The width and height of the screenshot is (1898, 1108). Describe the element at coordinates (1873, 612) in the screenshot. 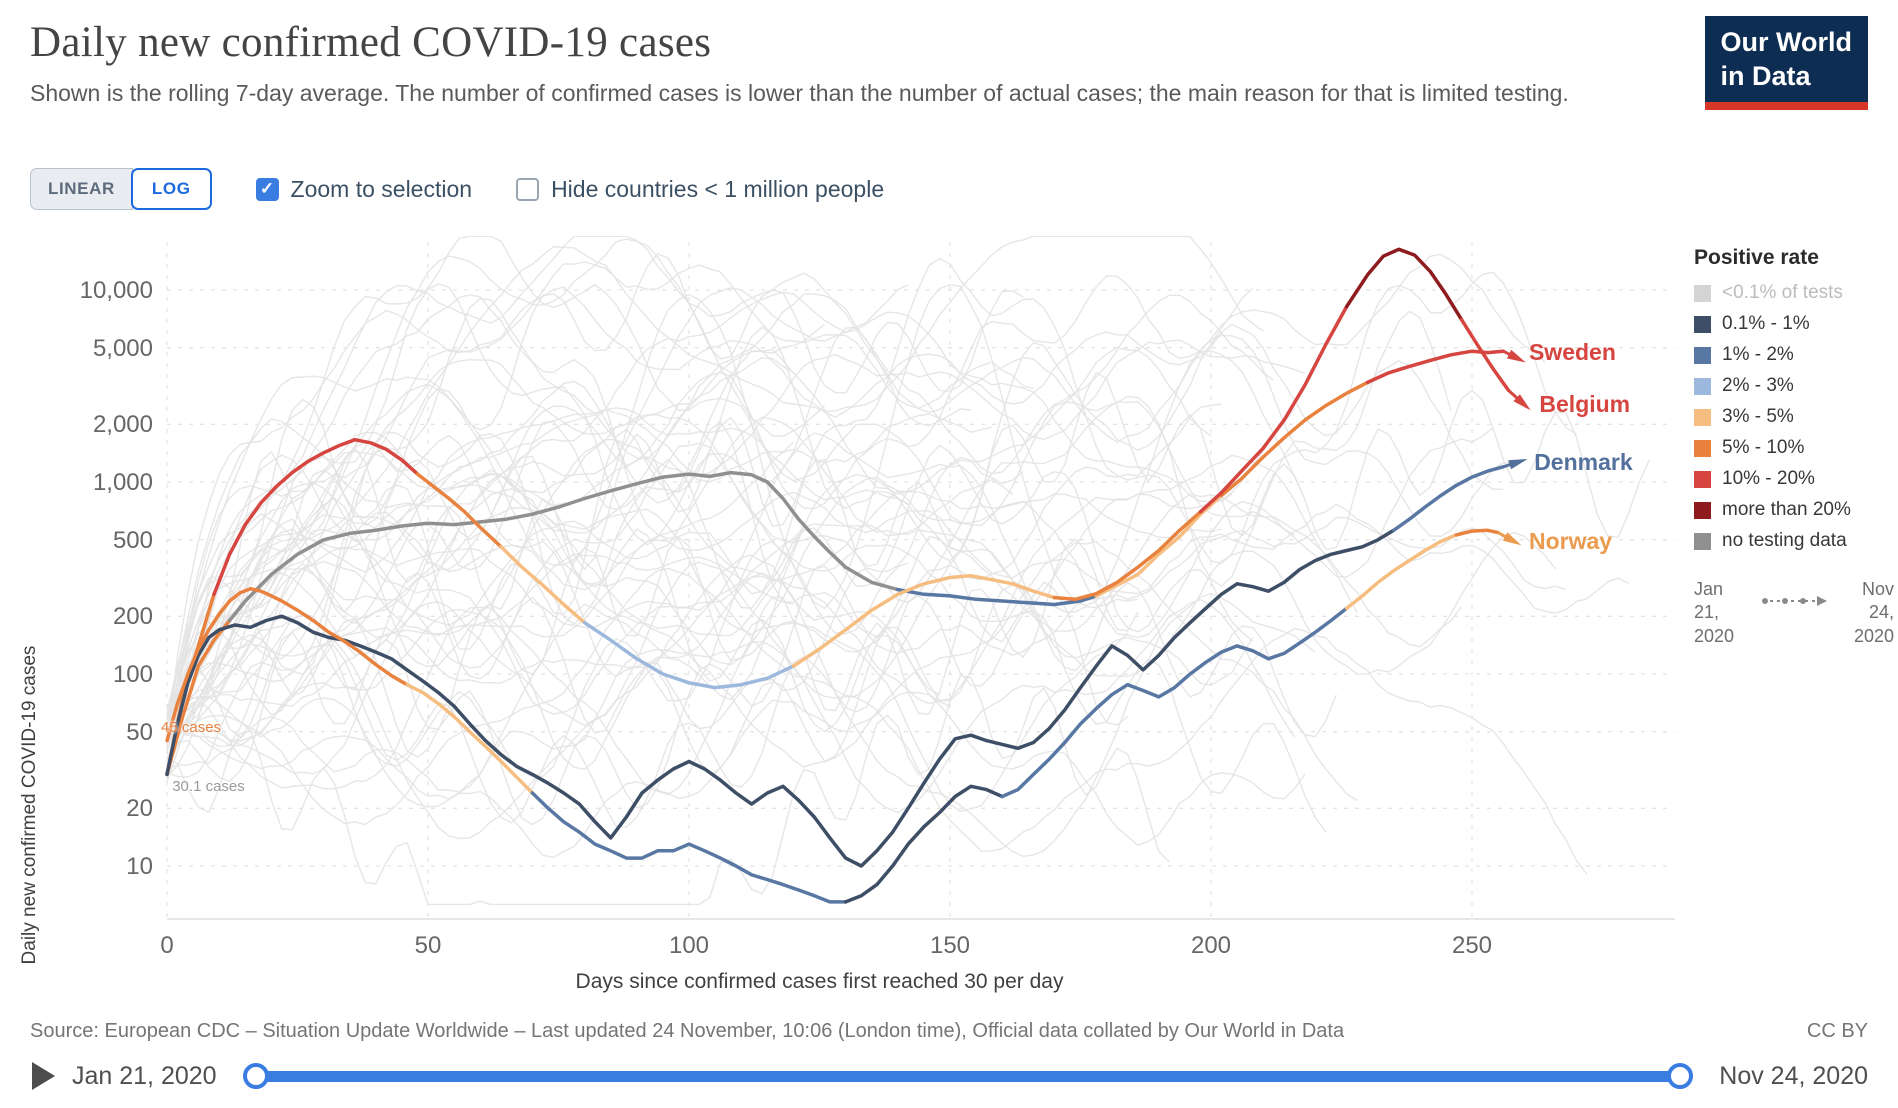

I see `date-range-end: Nov 24, 2020` at that location.